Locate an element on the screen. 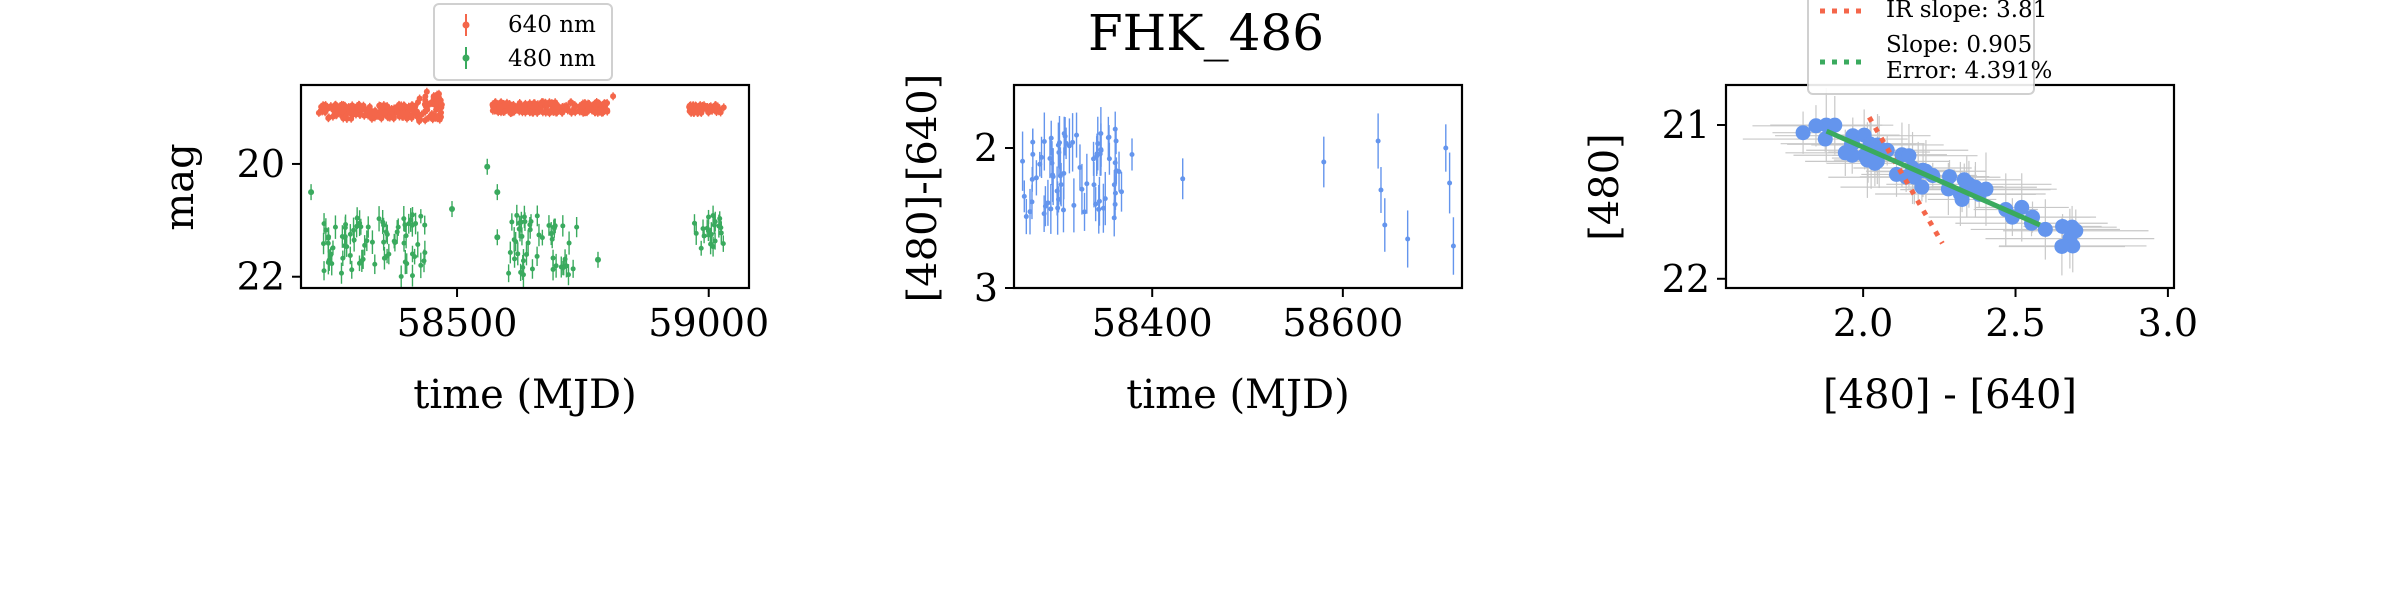 The image size is (2400, 600). light-curve-x-label: time (MJD) is located at coordinates (524, 395).